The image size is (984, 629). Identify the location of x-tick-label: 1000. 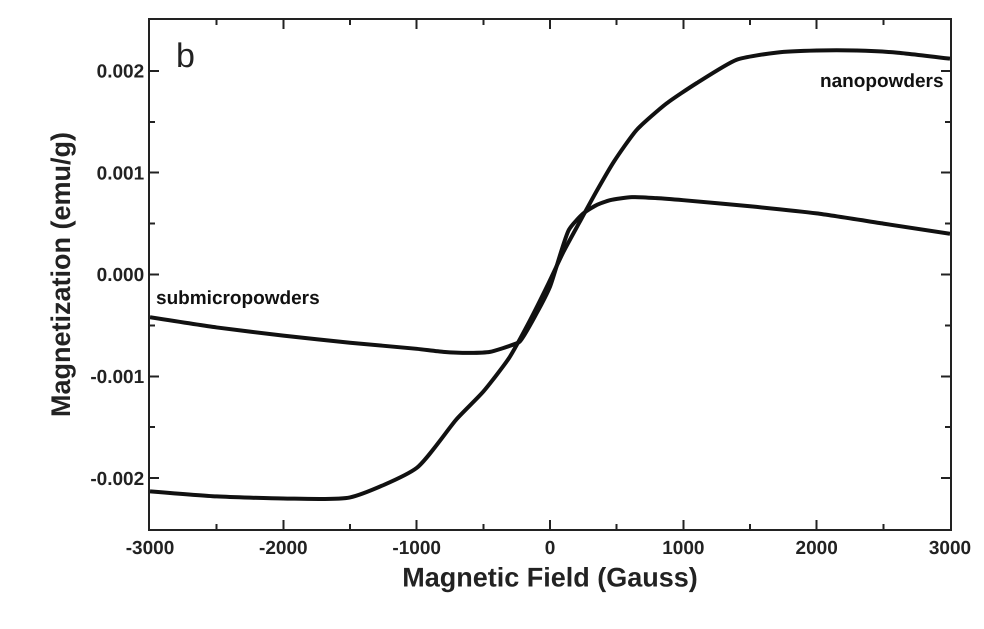
(683, 548).